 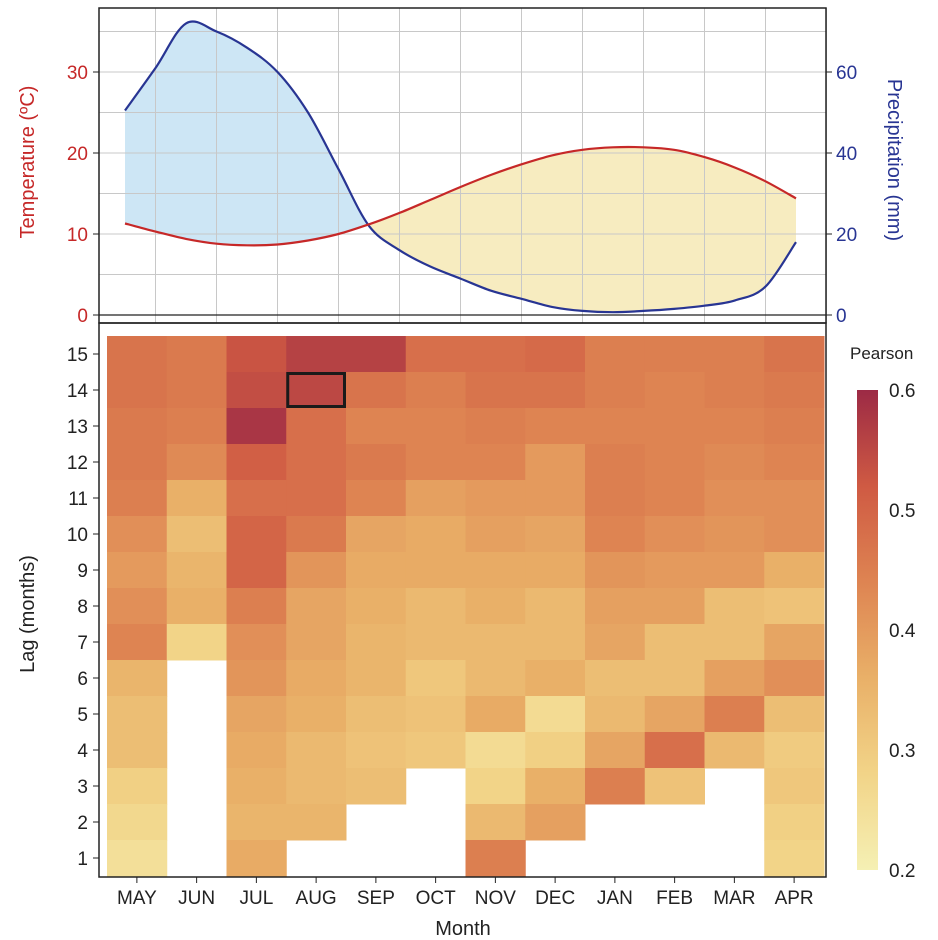 I want to click on colorbar, so click(x=867, y=630).